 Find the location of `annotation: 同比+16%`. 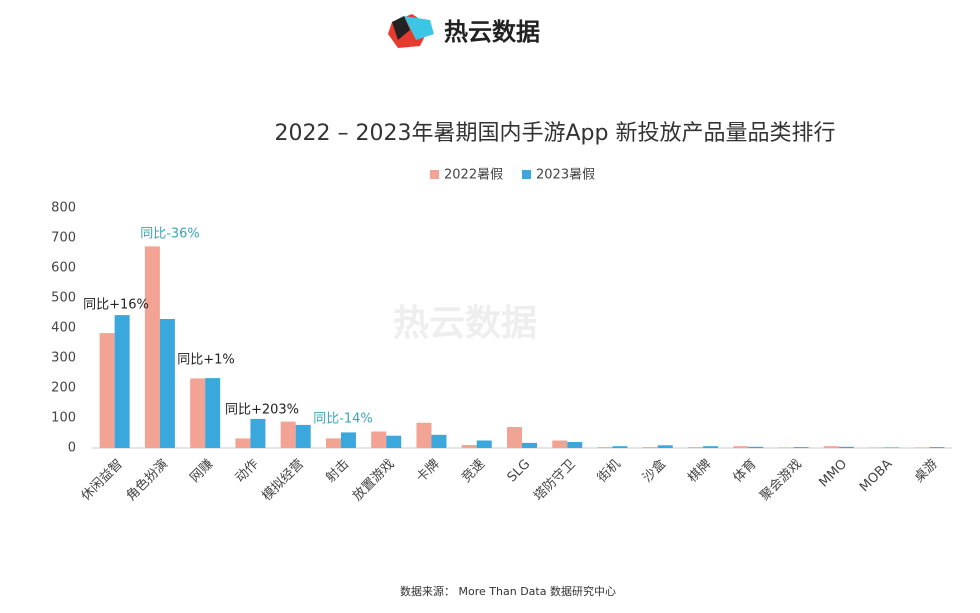

annotation: 同比+16% is located at coordinates (116, 305).